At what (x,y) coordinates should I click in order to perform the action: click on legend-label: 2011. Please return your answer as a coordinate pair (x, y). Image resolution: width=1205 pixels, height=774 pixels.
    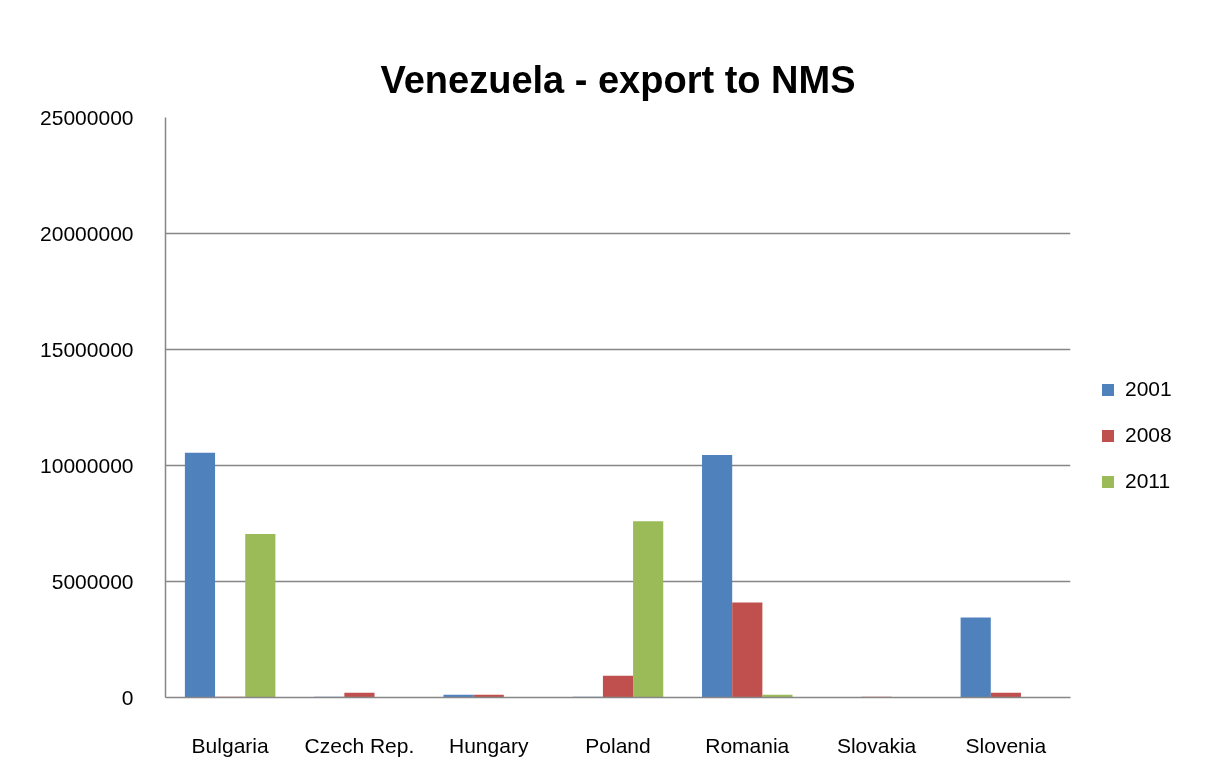
    Looking at the image, I should click on (1148, 481).